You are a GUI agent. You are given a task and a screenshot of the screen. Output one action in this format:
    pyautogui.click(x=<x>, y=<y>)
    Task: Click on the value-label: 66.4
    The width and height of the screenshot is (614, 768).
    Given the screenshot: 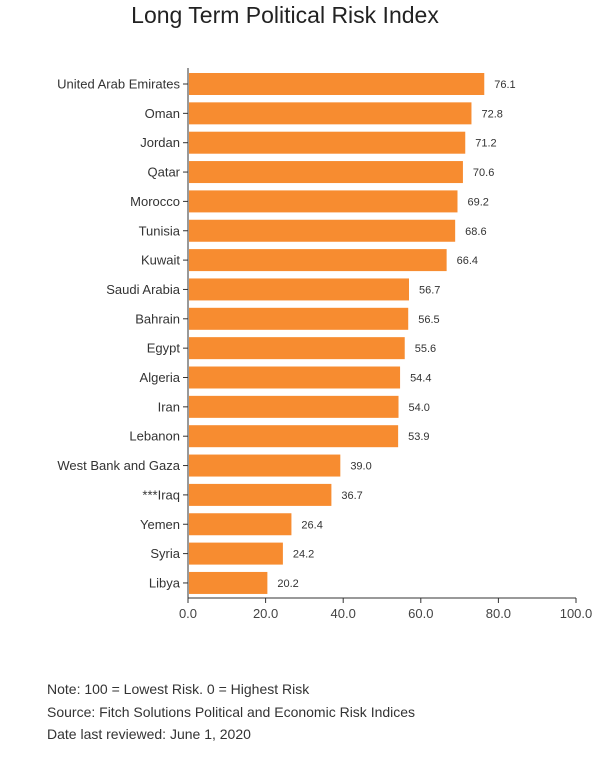 What is the action you would take?
    pyautogui.click(x=467, y=261)
    